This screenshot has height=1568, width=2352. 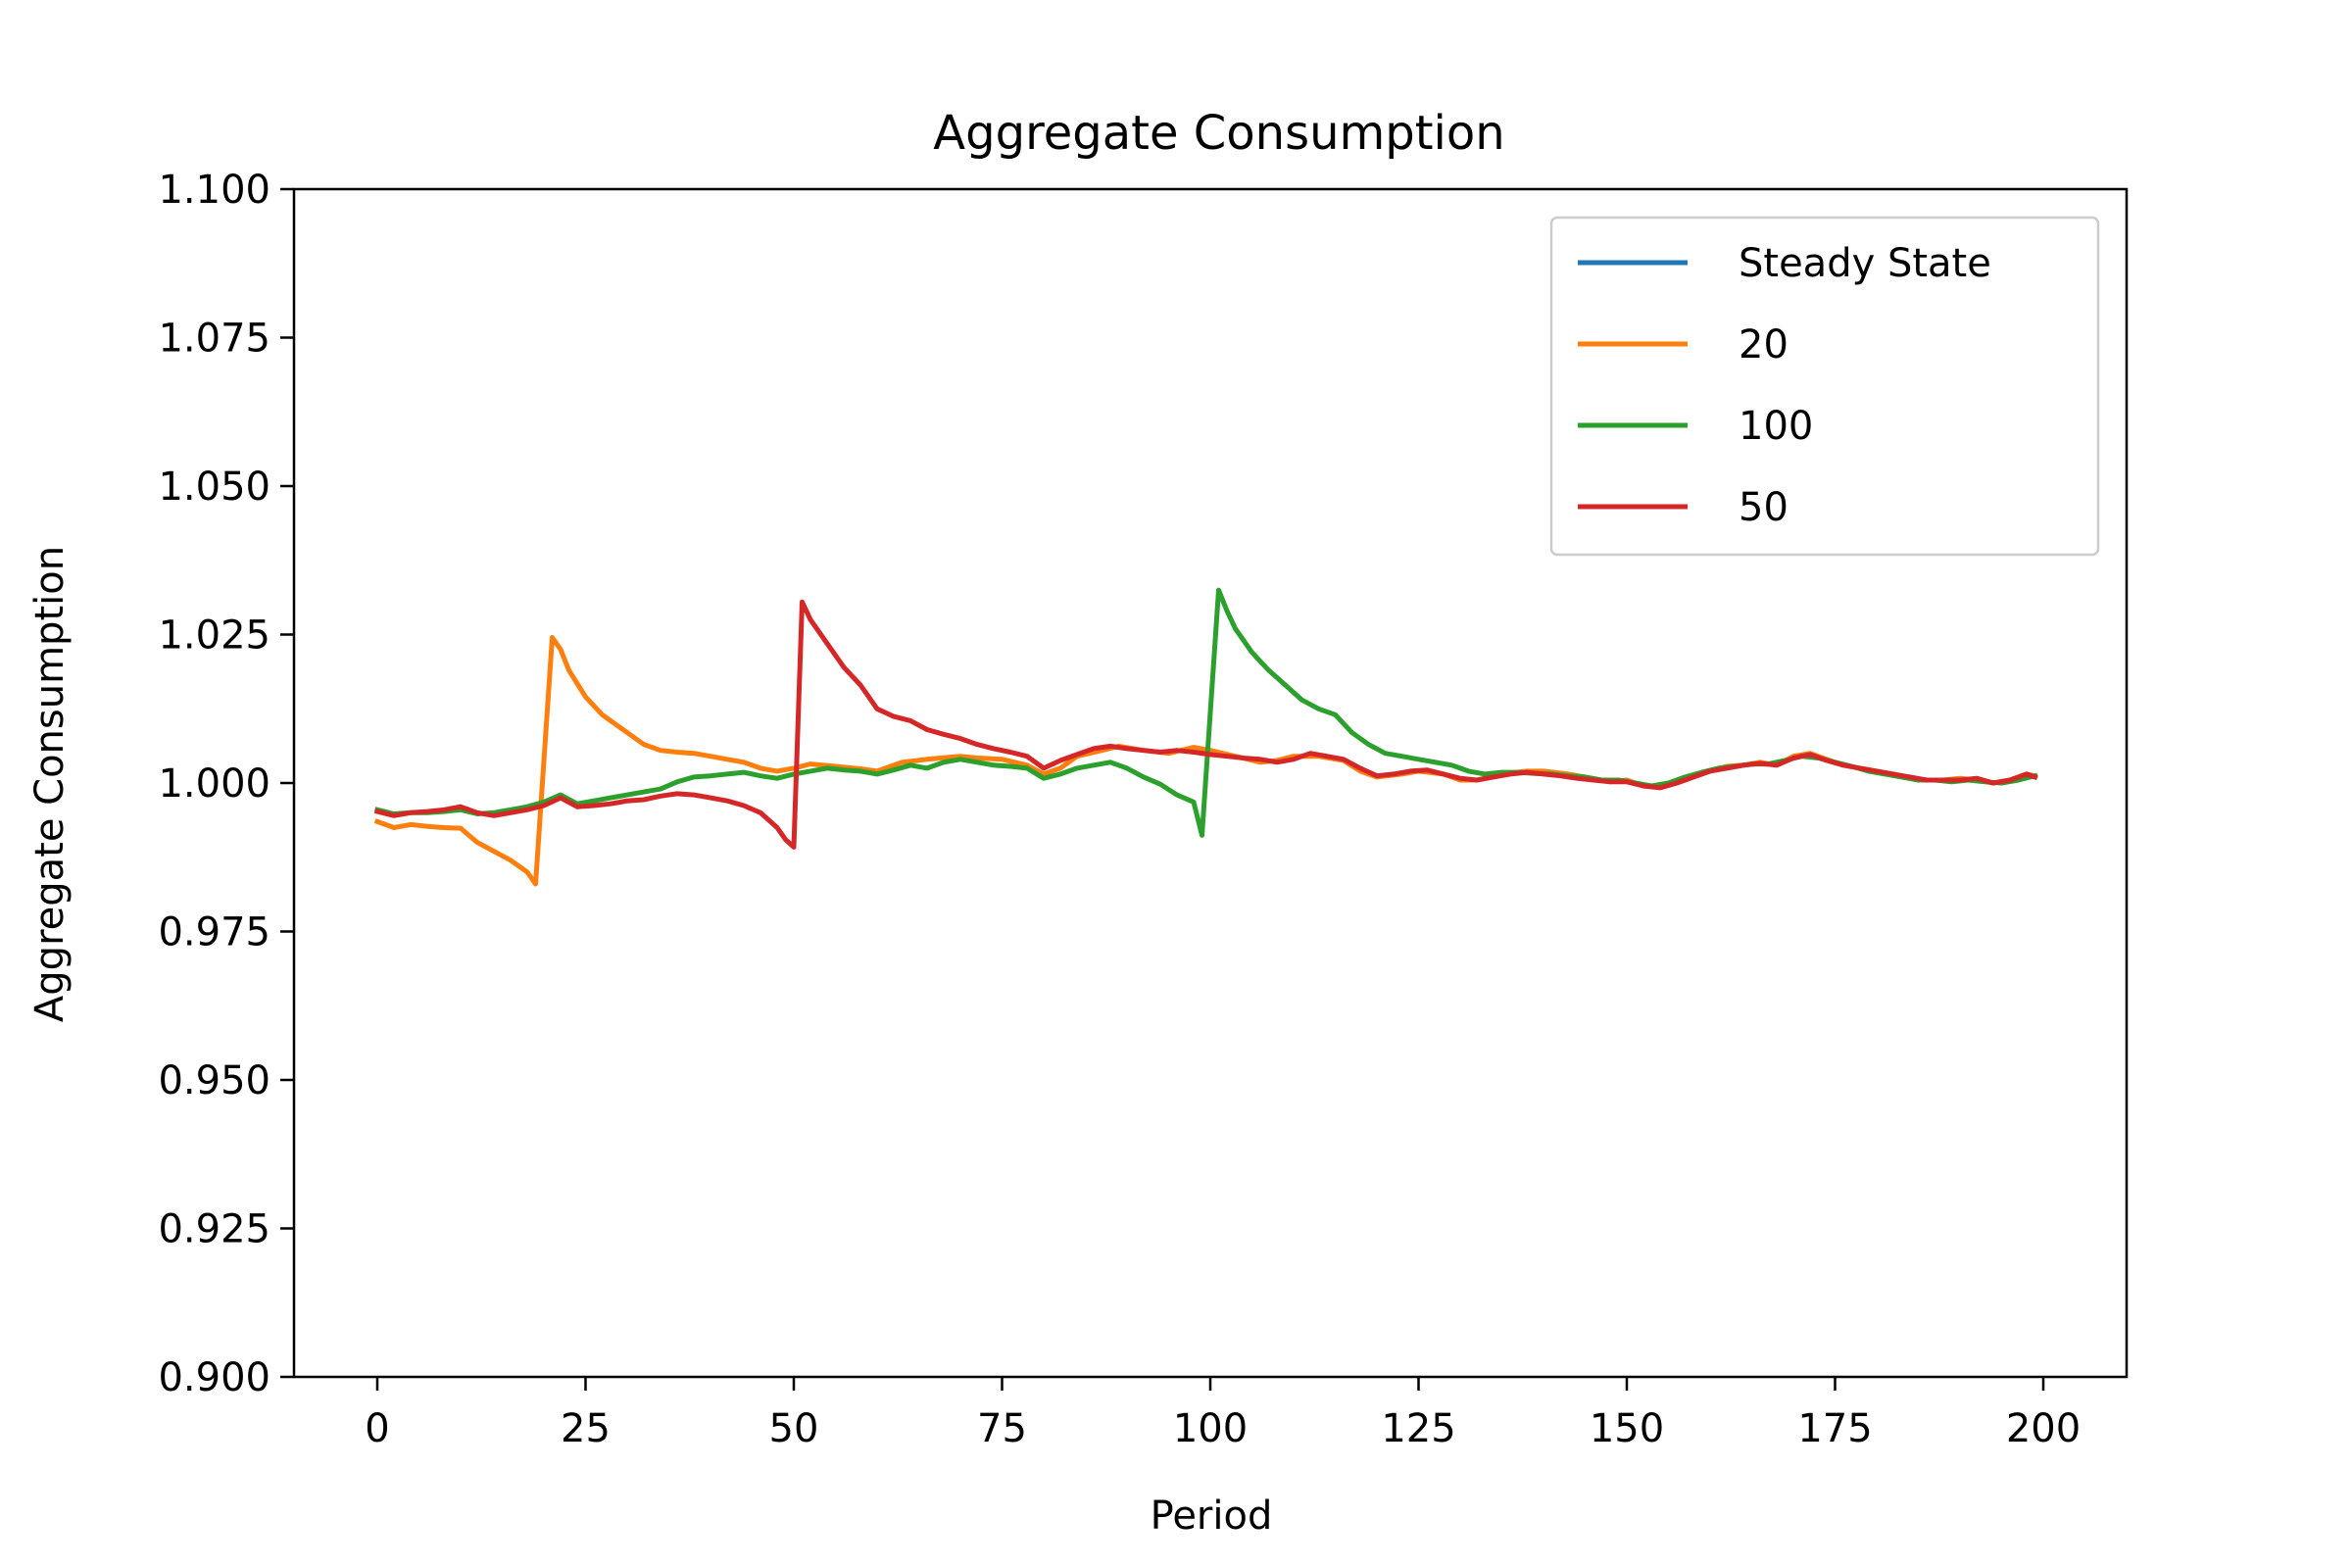 What do you see at coordinates (1834, 1428) in the screenshot?
I see `x-tick-label: 175` at bounding box center [1834, 1428].